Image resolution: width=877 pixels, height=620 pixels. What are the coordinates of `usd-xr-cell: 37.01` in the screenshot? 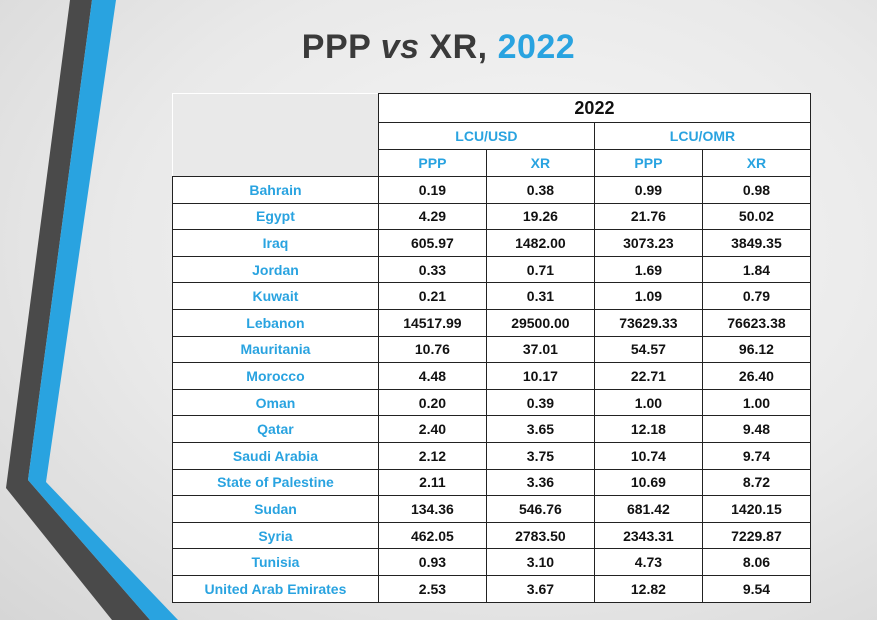 It's located at (540, 349).